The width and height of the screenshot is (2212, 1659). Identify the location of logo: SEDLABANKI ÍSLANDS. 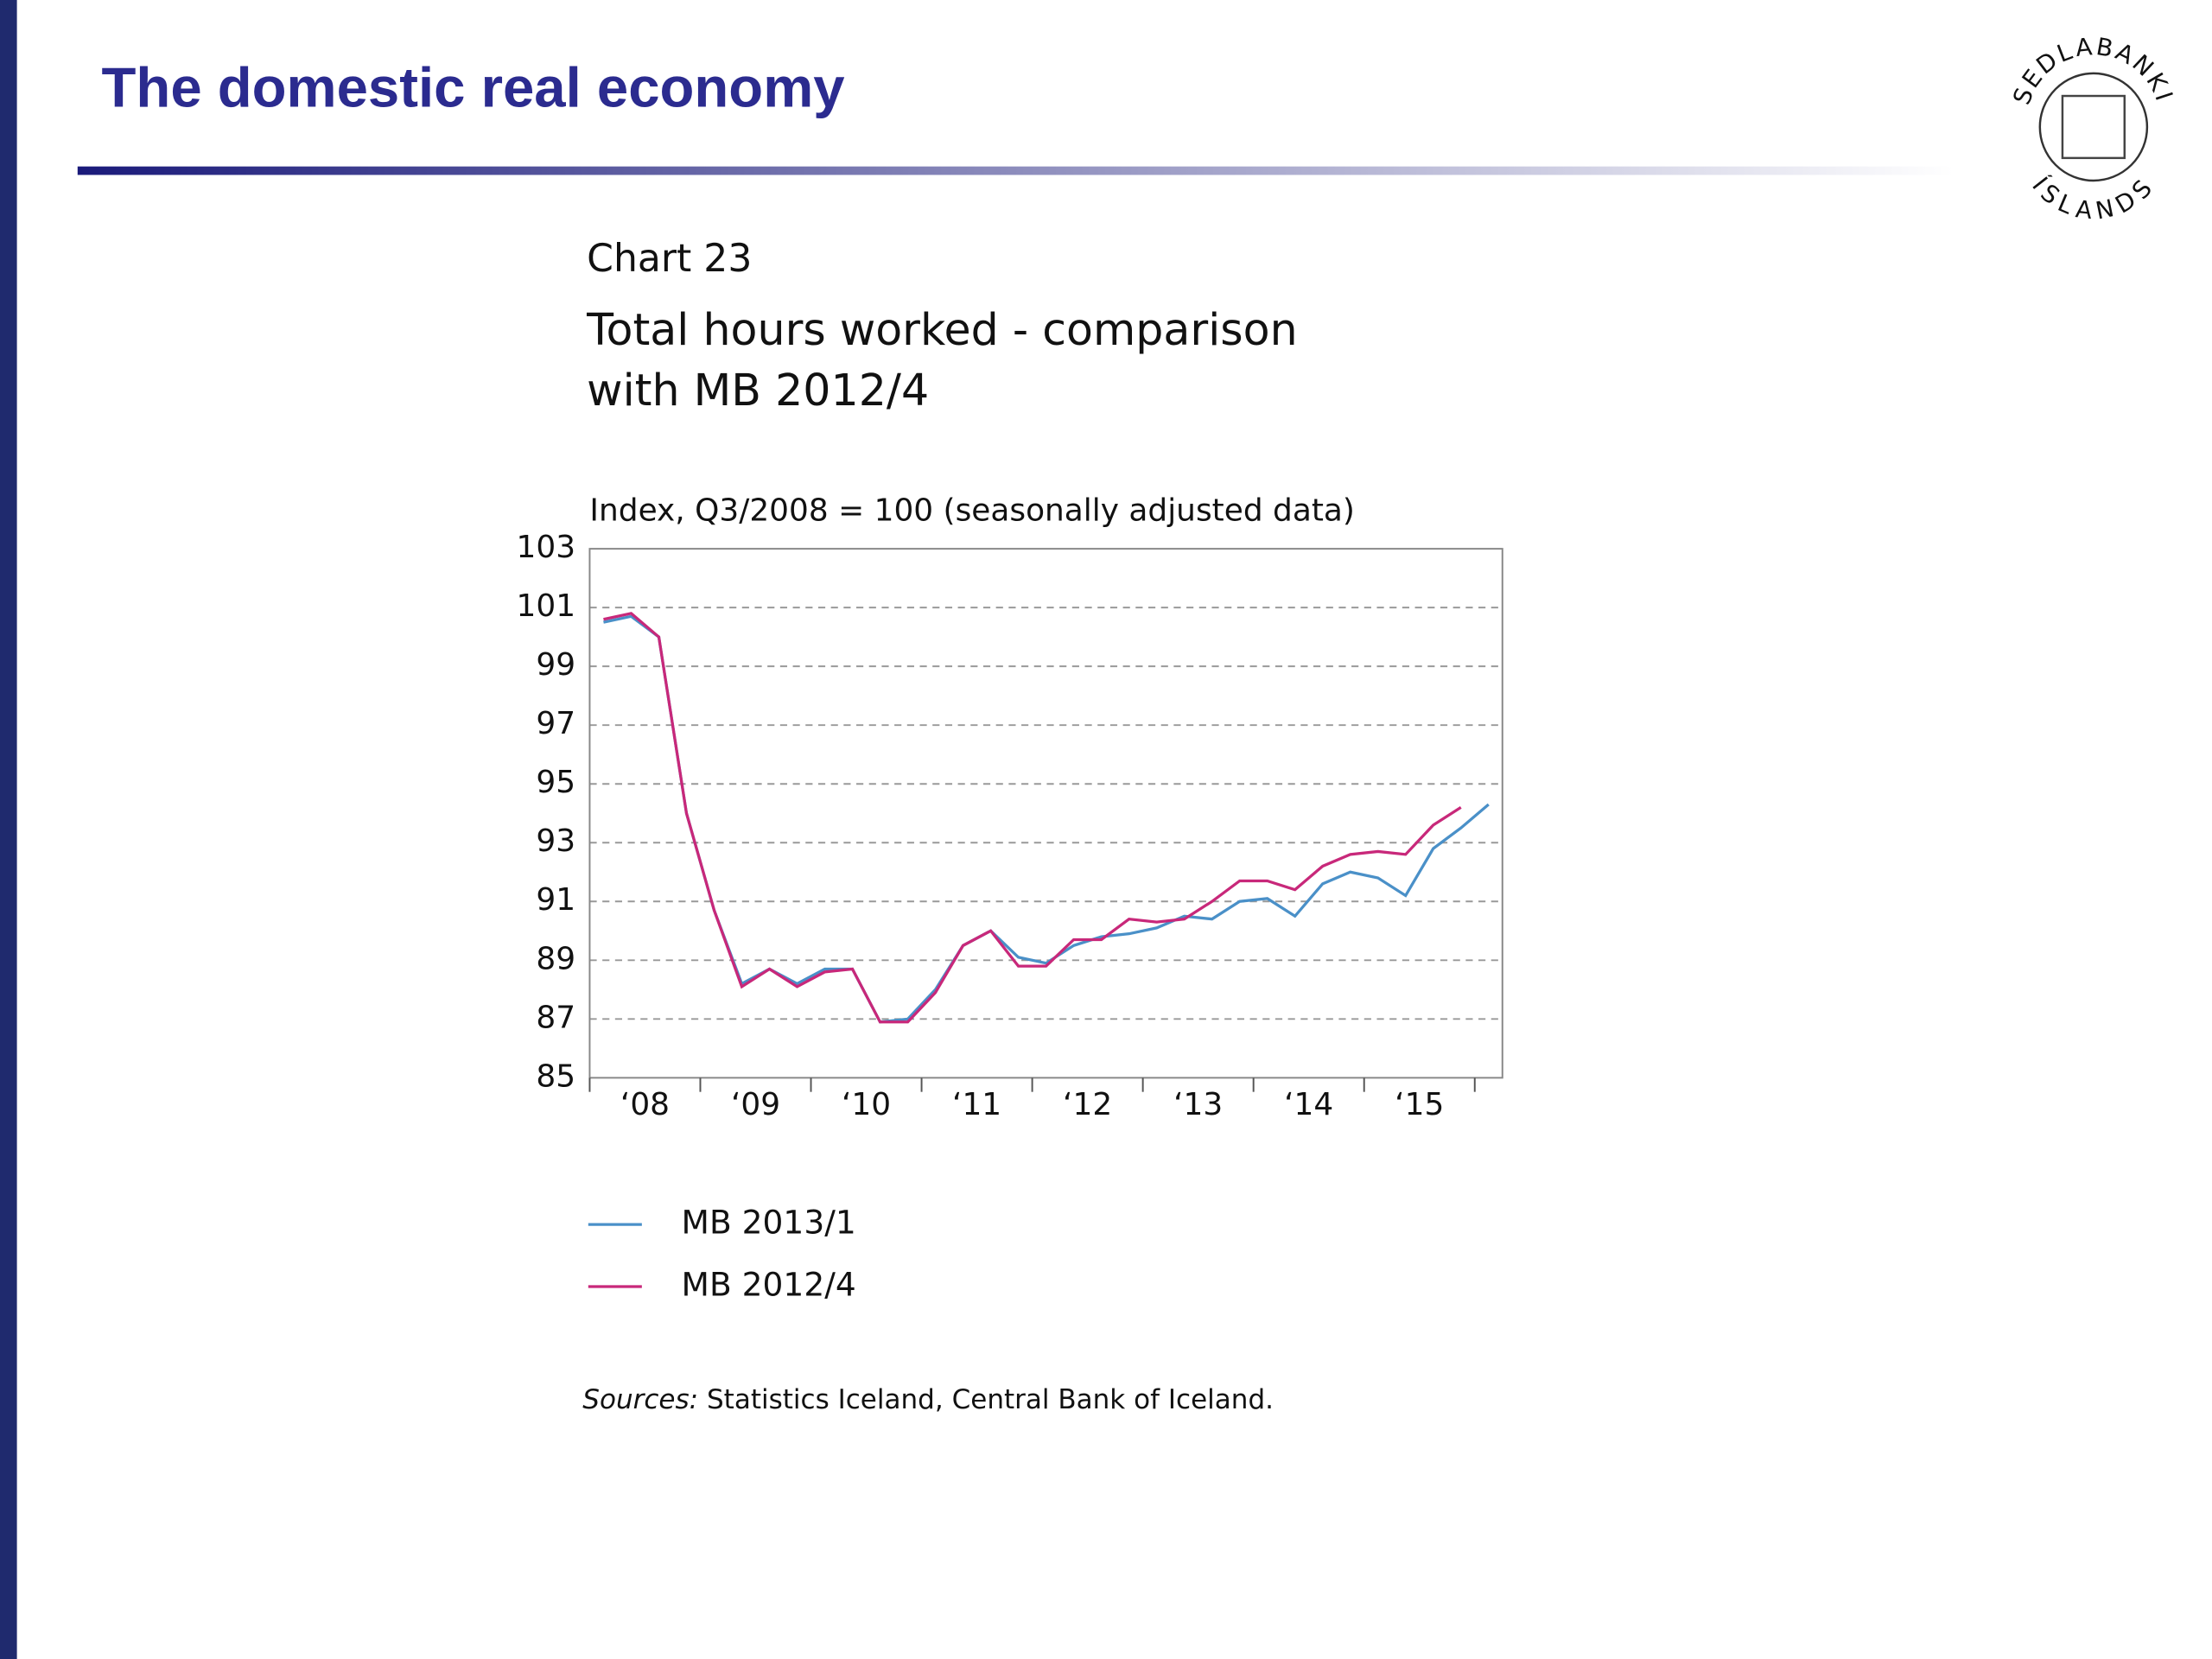
(2091, 129).